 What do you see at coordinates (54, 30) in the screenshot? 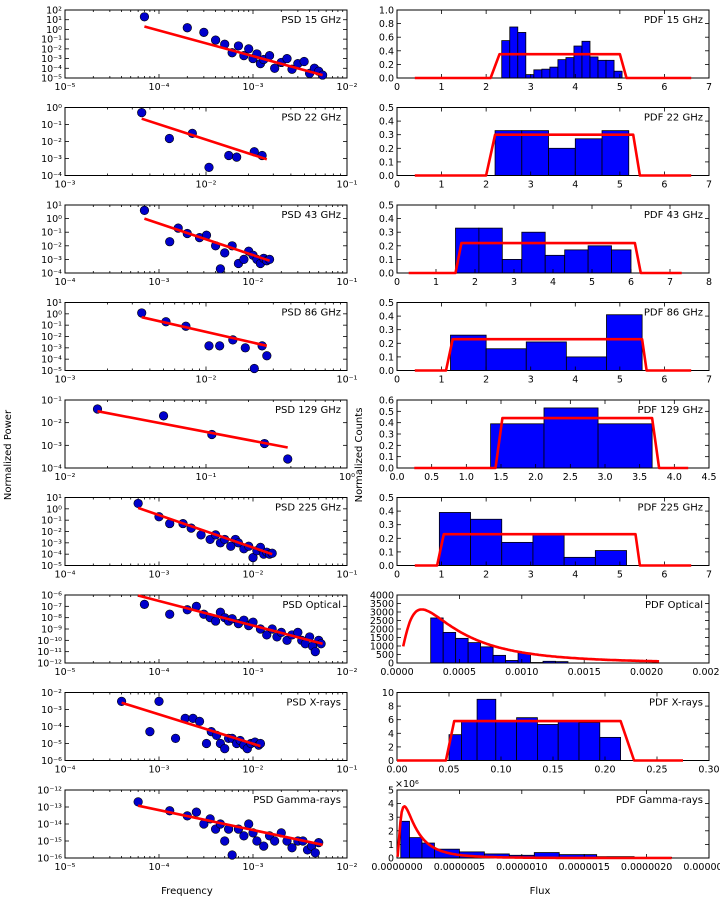
I see `y-tick-label: 10⁰` at bounding box center [54, 30].